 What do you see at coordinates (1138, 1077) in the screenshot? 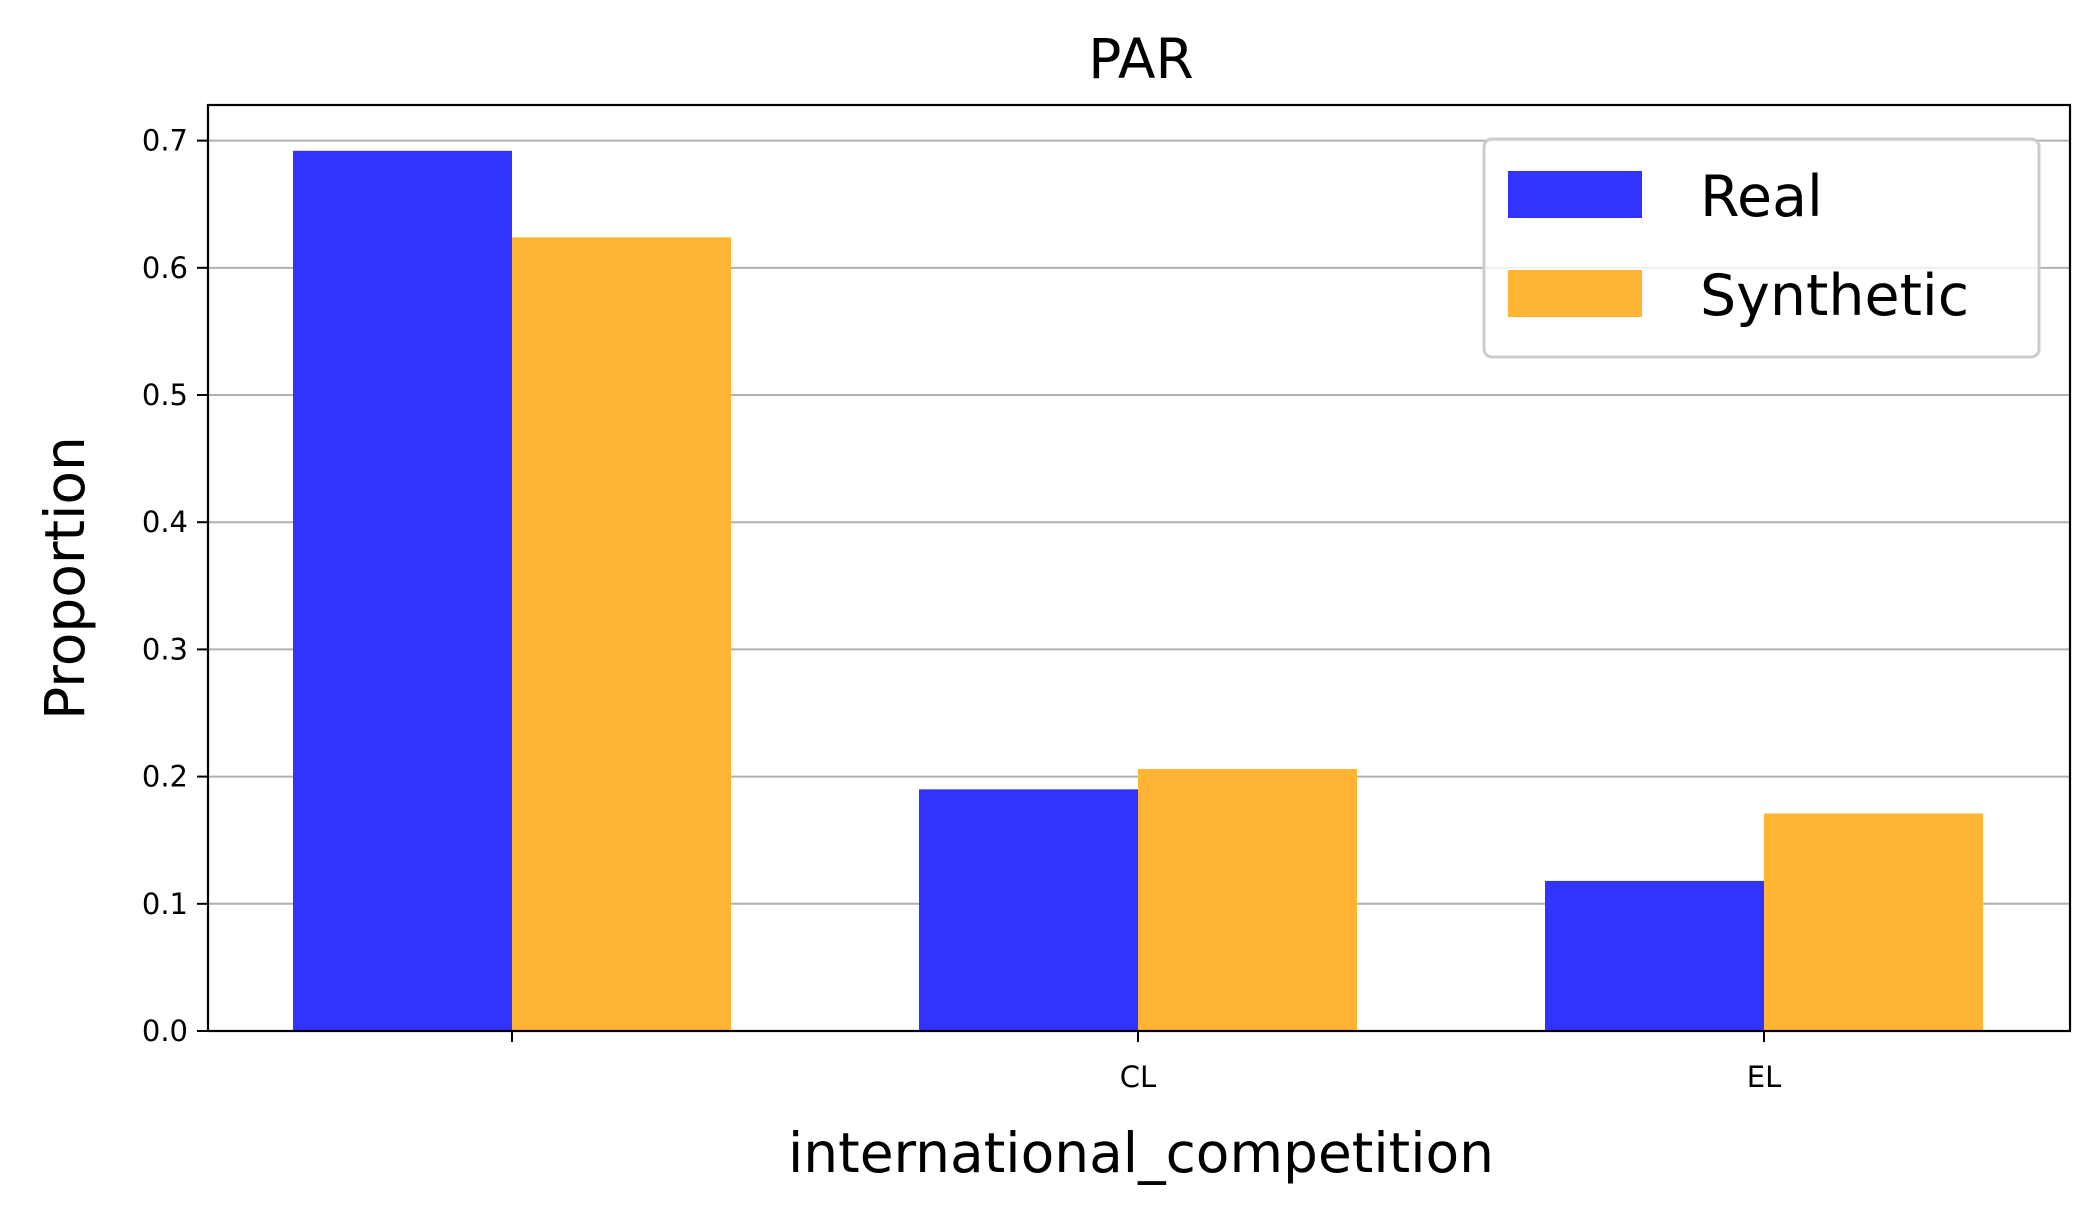
I see `x-tick-label-1: CL` at bounding box center [1138, 1077].